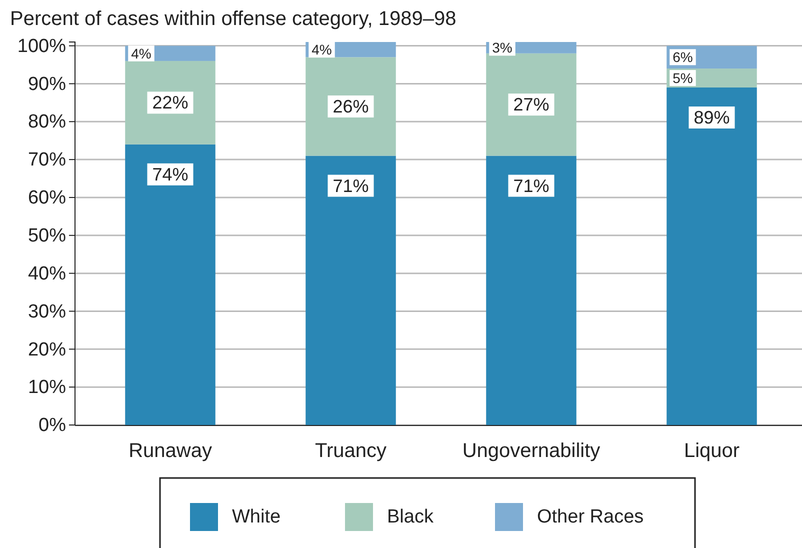 This screenshot has width=802, height=548. What do you see at coordinates (712, 451) in the screenshot?
I see `x-tick-label: Liquor` at bounding box center [712, 451].